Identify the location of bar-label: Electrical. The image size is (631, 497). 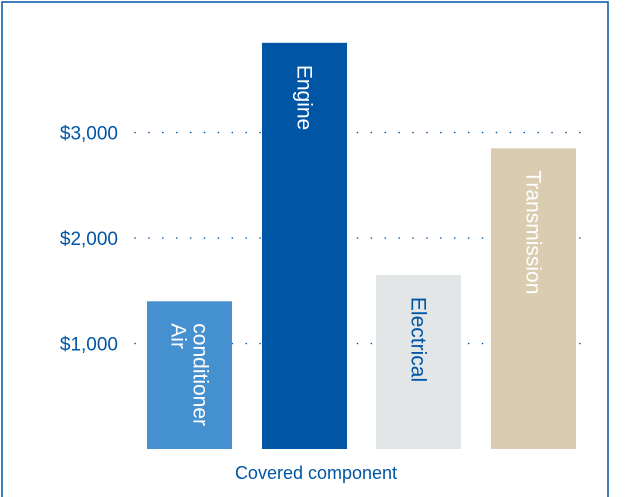
(418, 339).